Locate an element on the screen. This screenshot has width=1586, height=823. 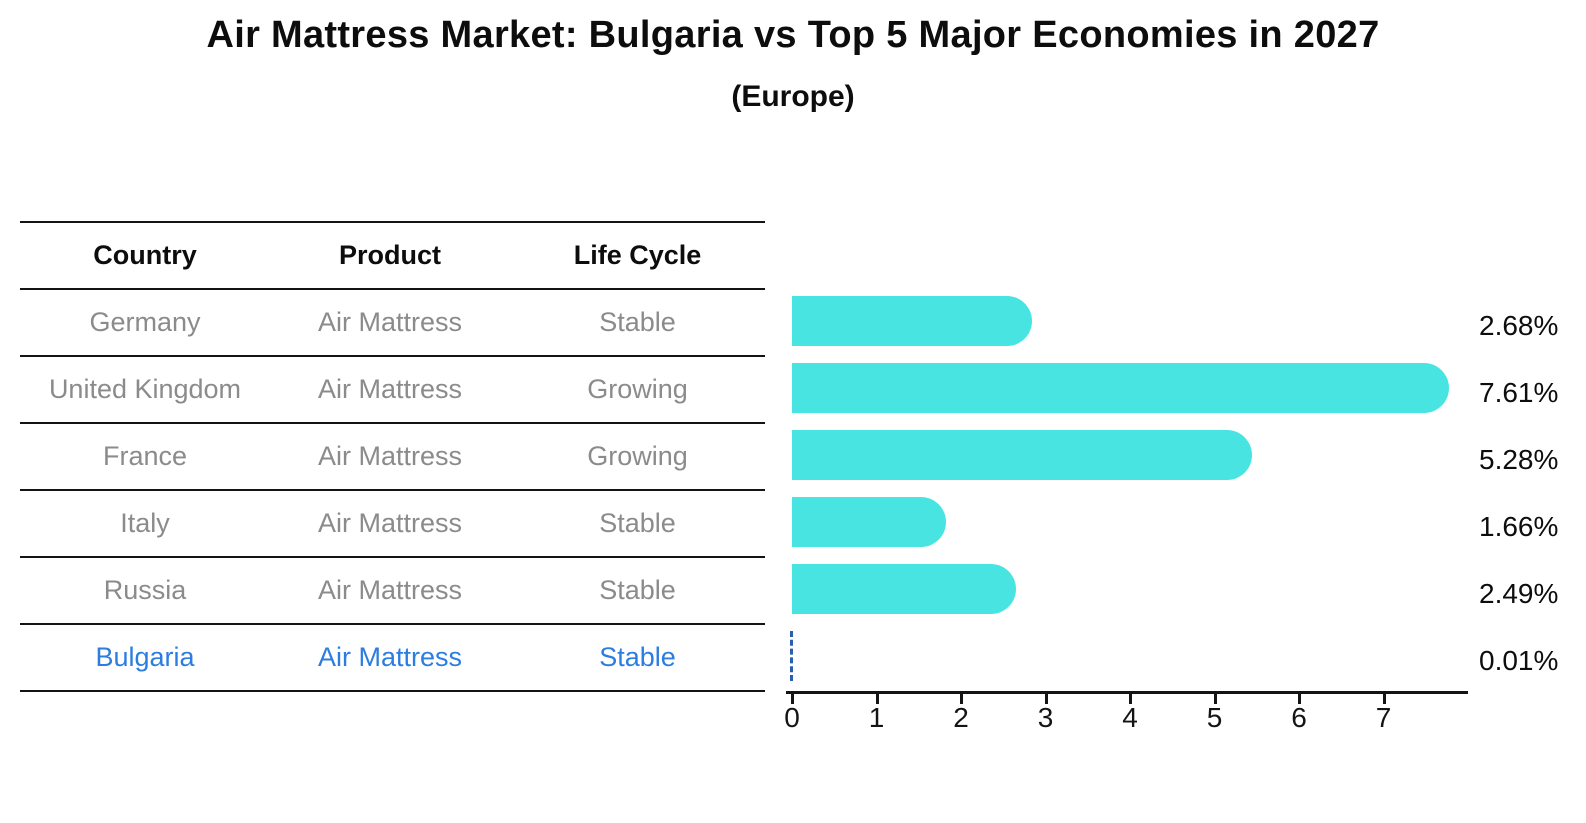
x-axis-tick-label: 7 is located at coordinates (1383, 717).